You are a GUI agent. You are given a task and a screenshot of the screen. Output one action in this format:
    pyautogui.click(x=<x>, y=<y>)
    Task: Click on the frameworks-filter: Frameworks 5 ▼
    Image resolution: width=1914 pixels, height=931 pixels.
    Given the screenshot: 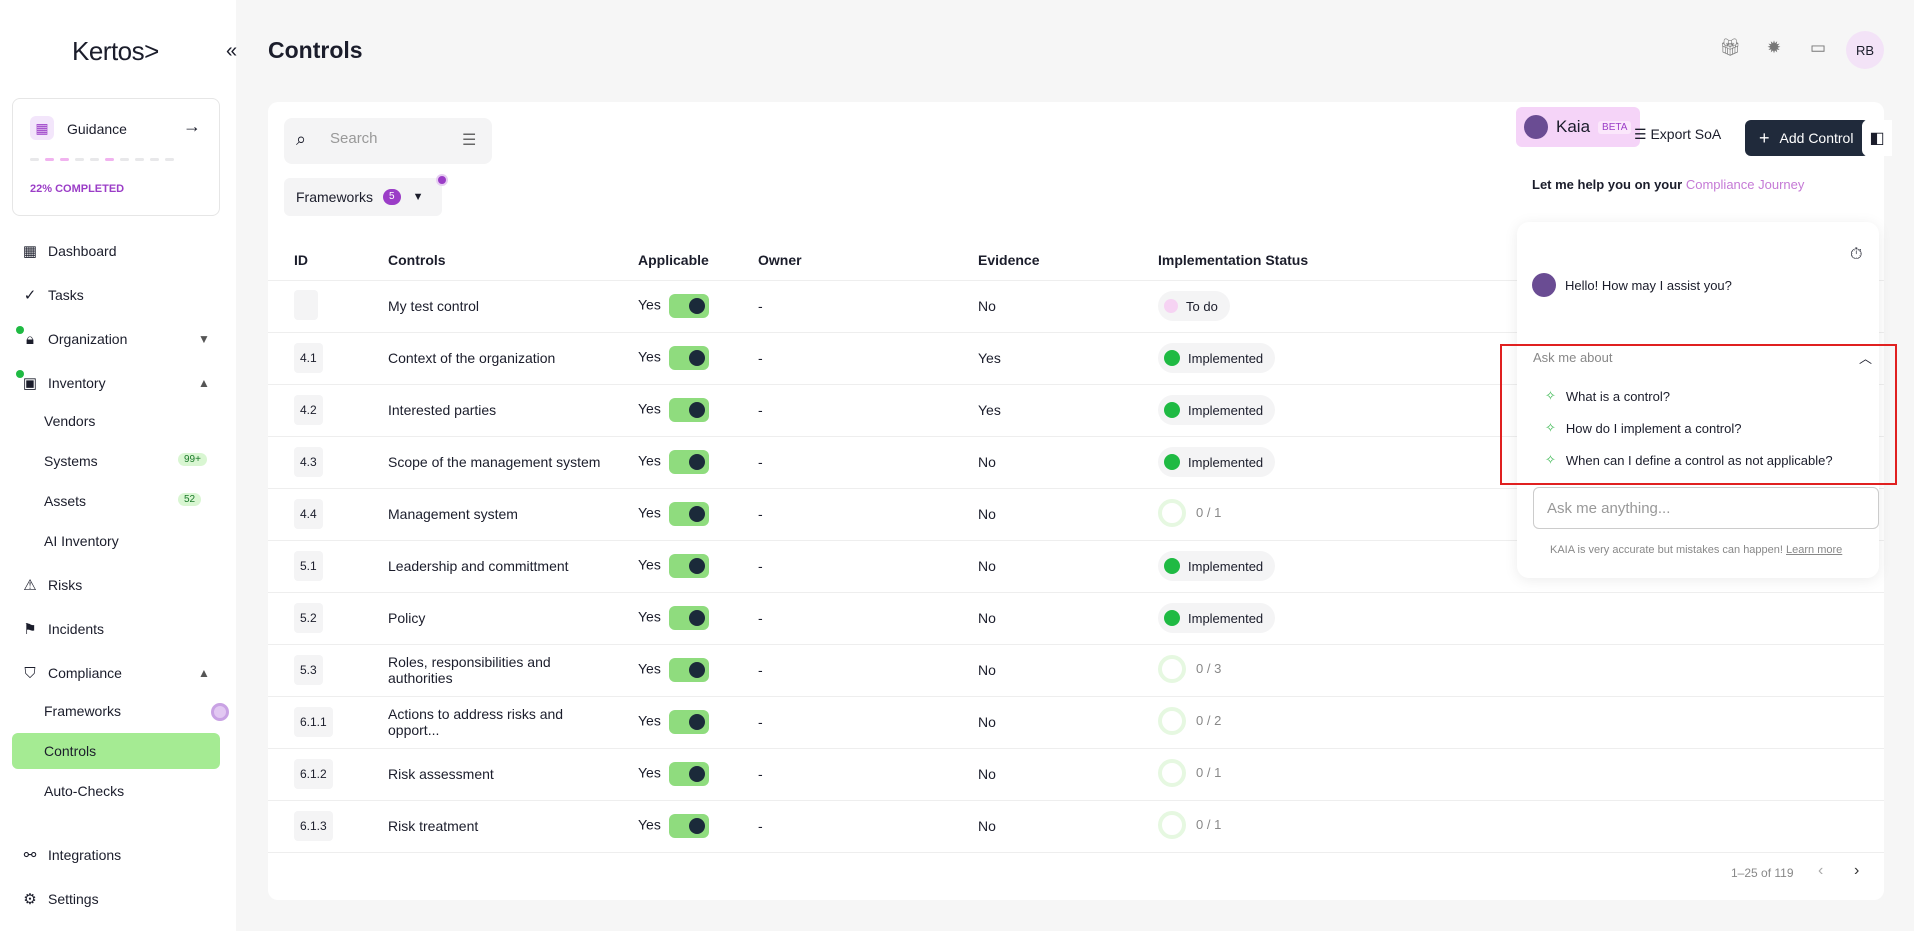 What is the action you would take?
    pyautogui.click(x=363, y=197)
    